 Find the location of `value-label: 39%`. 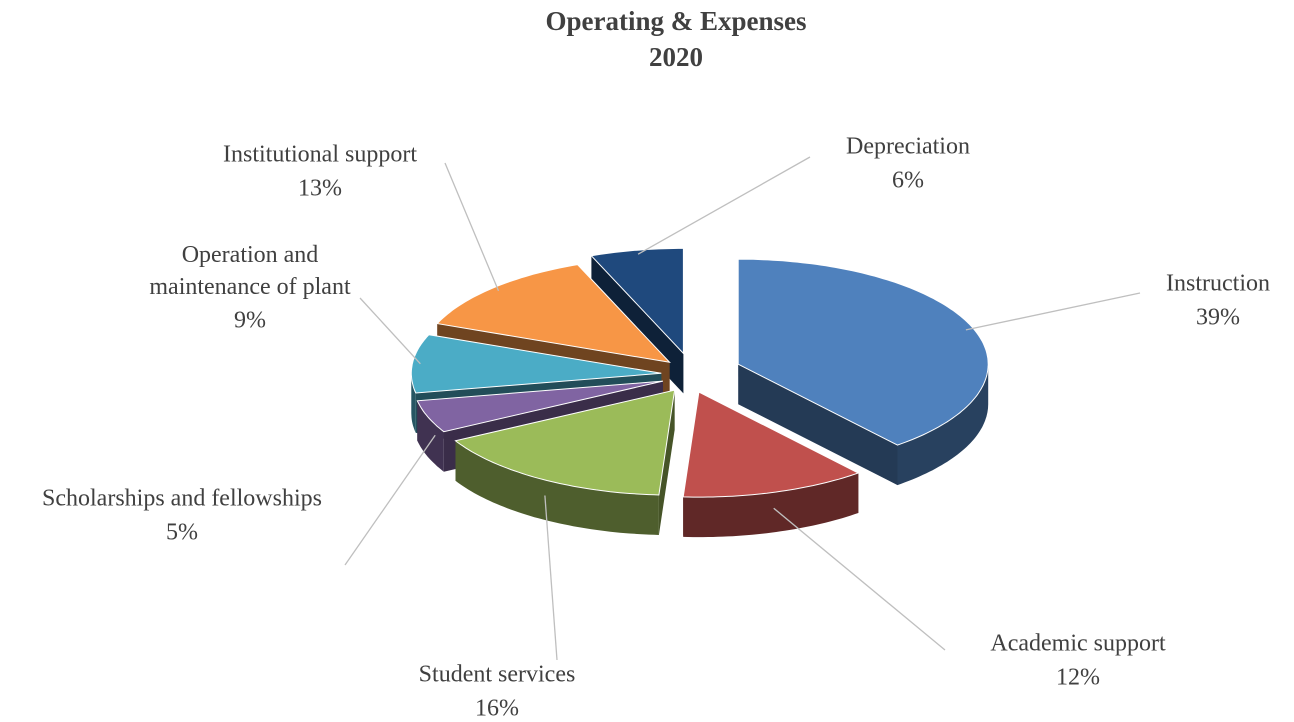

value-label: 39% is located at coordinates (1218, 318).